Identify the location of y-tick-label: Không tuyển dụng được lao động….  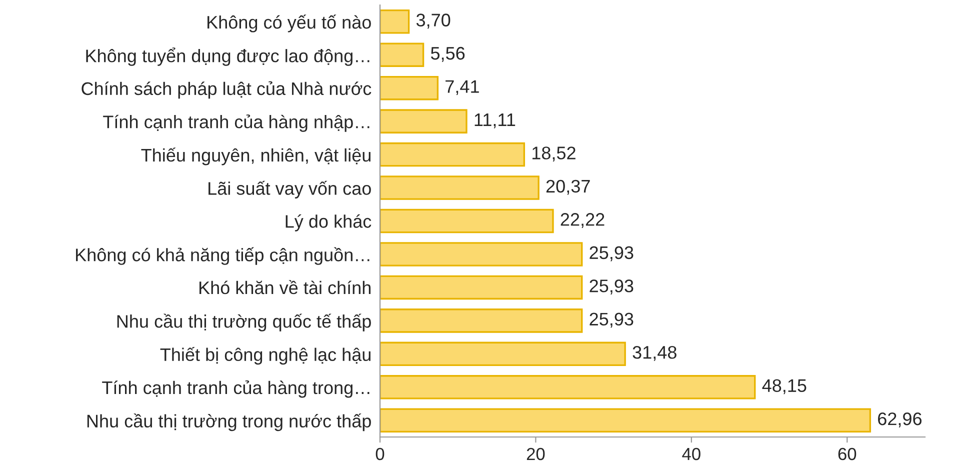
(228, 57).